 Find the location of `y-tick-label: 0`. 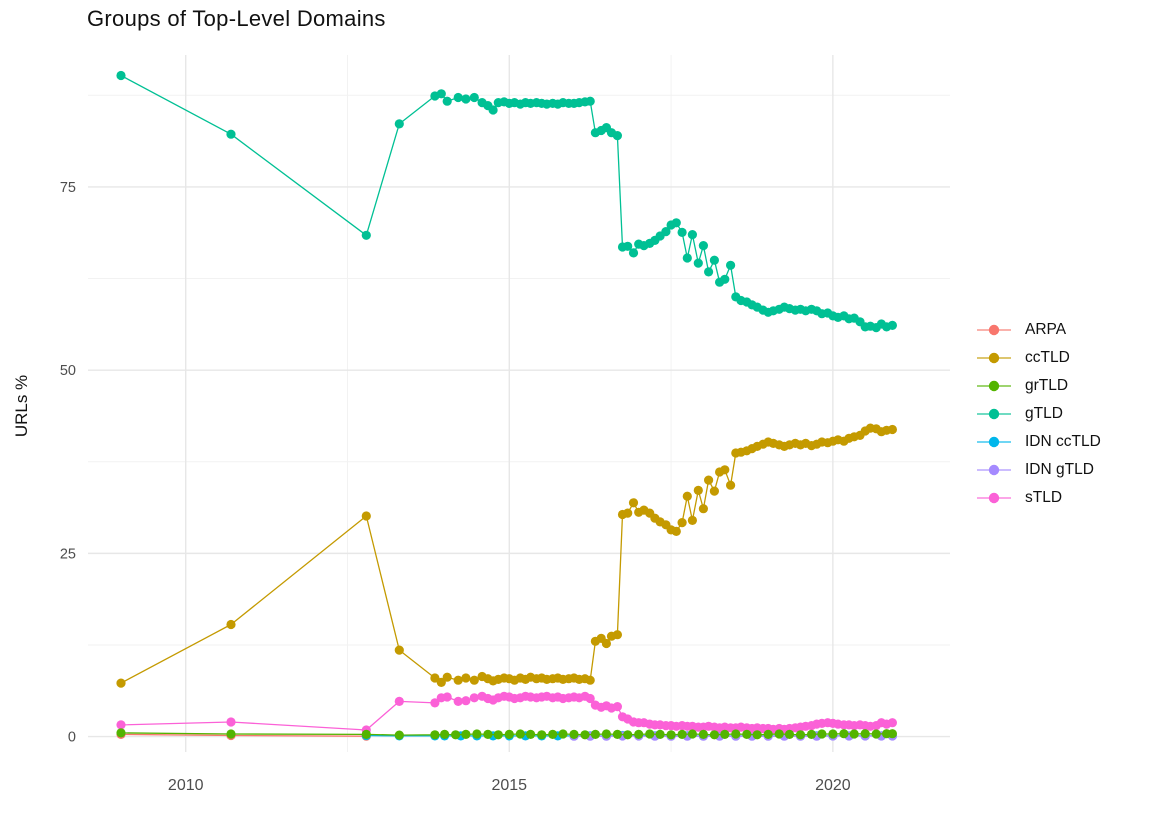

y-tick-label: 0 is located at coordinates (72, 738).